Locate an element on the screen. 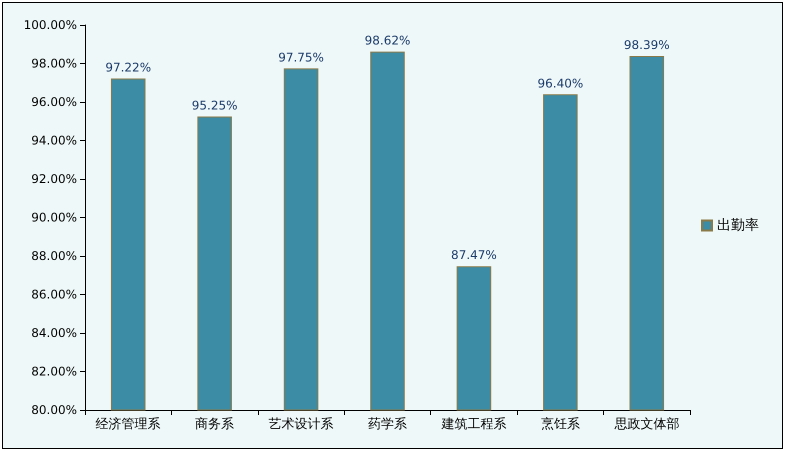  x-tick-label: 建筑工程系 is located at coordinates (473, 424).